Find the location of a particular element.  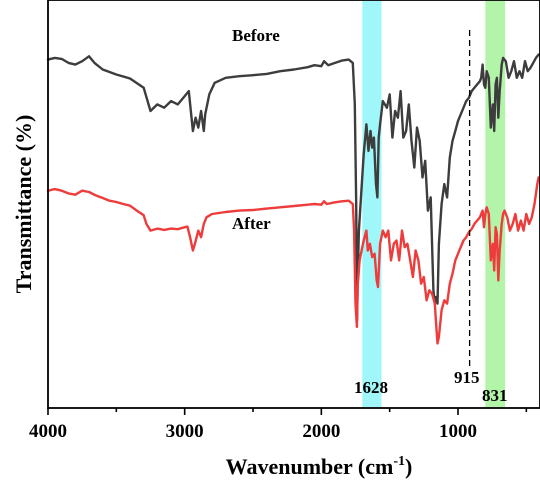

x-tick-label: 1000 is located at coordinates (458, 431).